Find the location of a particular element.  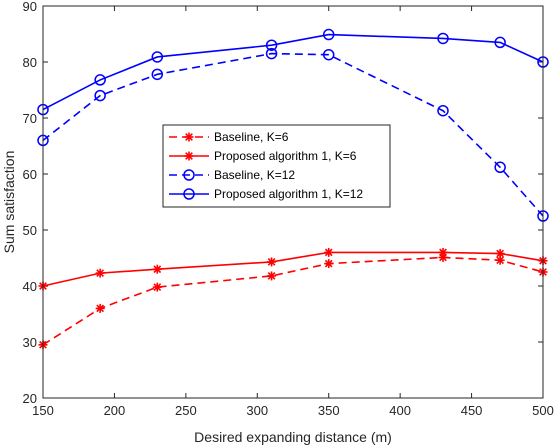

x-tick-label: 450 is located at coordinates (472, 410).